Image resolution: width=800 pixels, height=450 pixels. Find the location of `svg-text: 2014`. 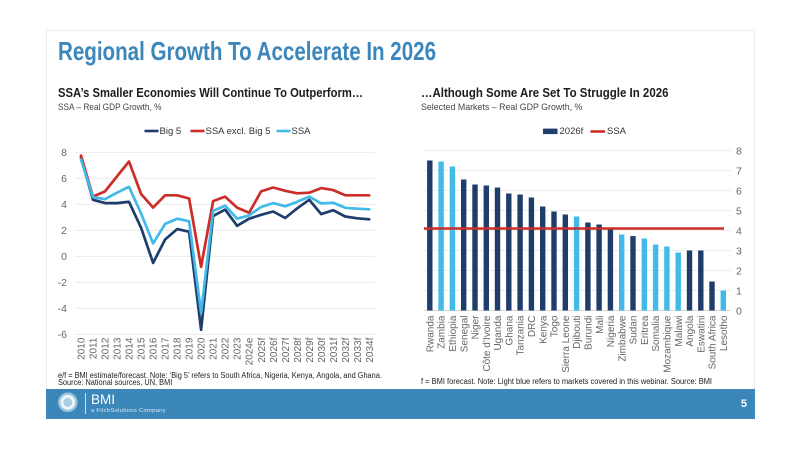

svg-text: 2014 is located at coordinates (130, 348).